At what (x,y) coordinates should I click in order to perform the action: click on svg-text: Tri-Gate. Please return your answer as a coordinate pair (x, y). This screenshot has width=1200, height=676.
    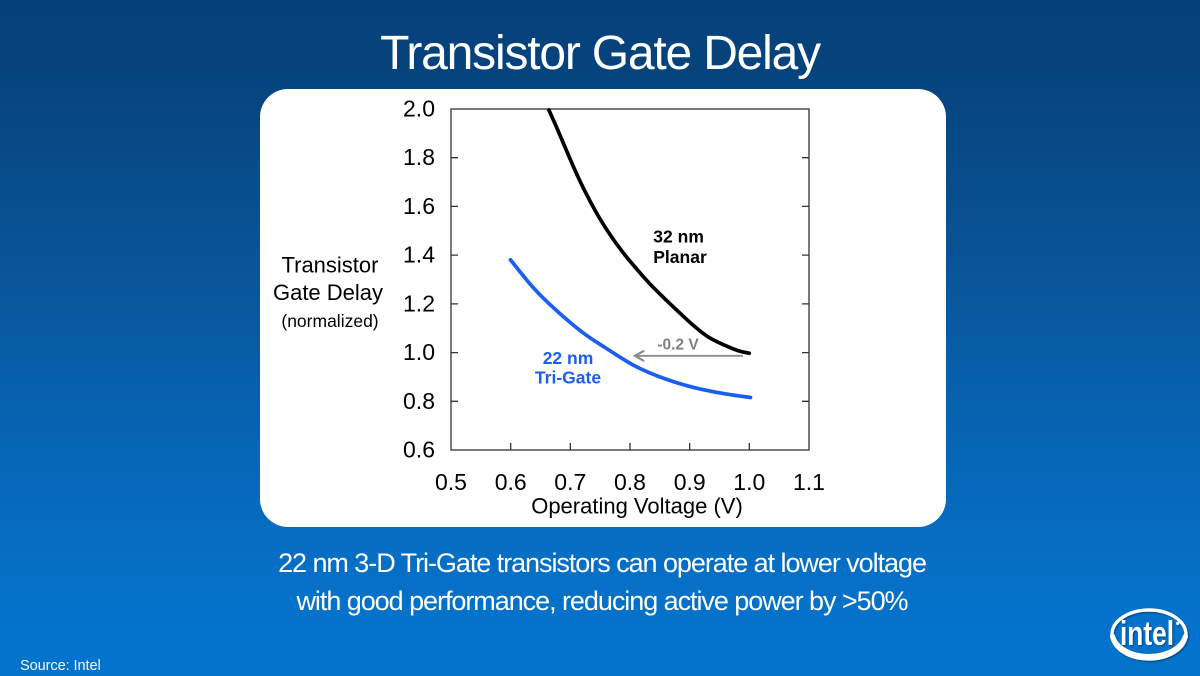
    Looking at the image, I should click on (568, 378).